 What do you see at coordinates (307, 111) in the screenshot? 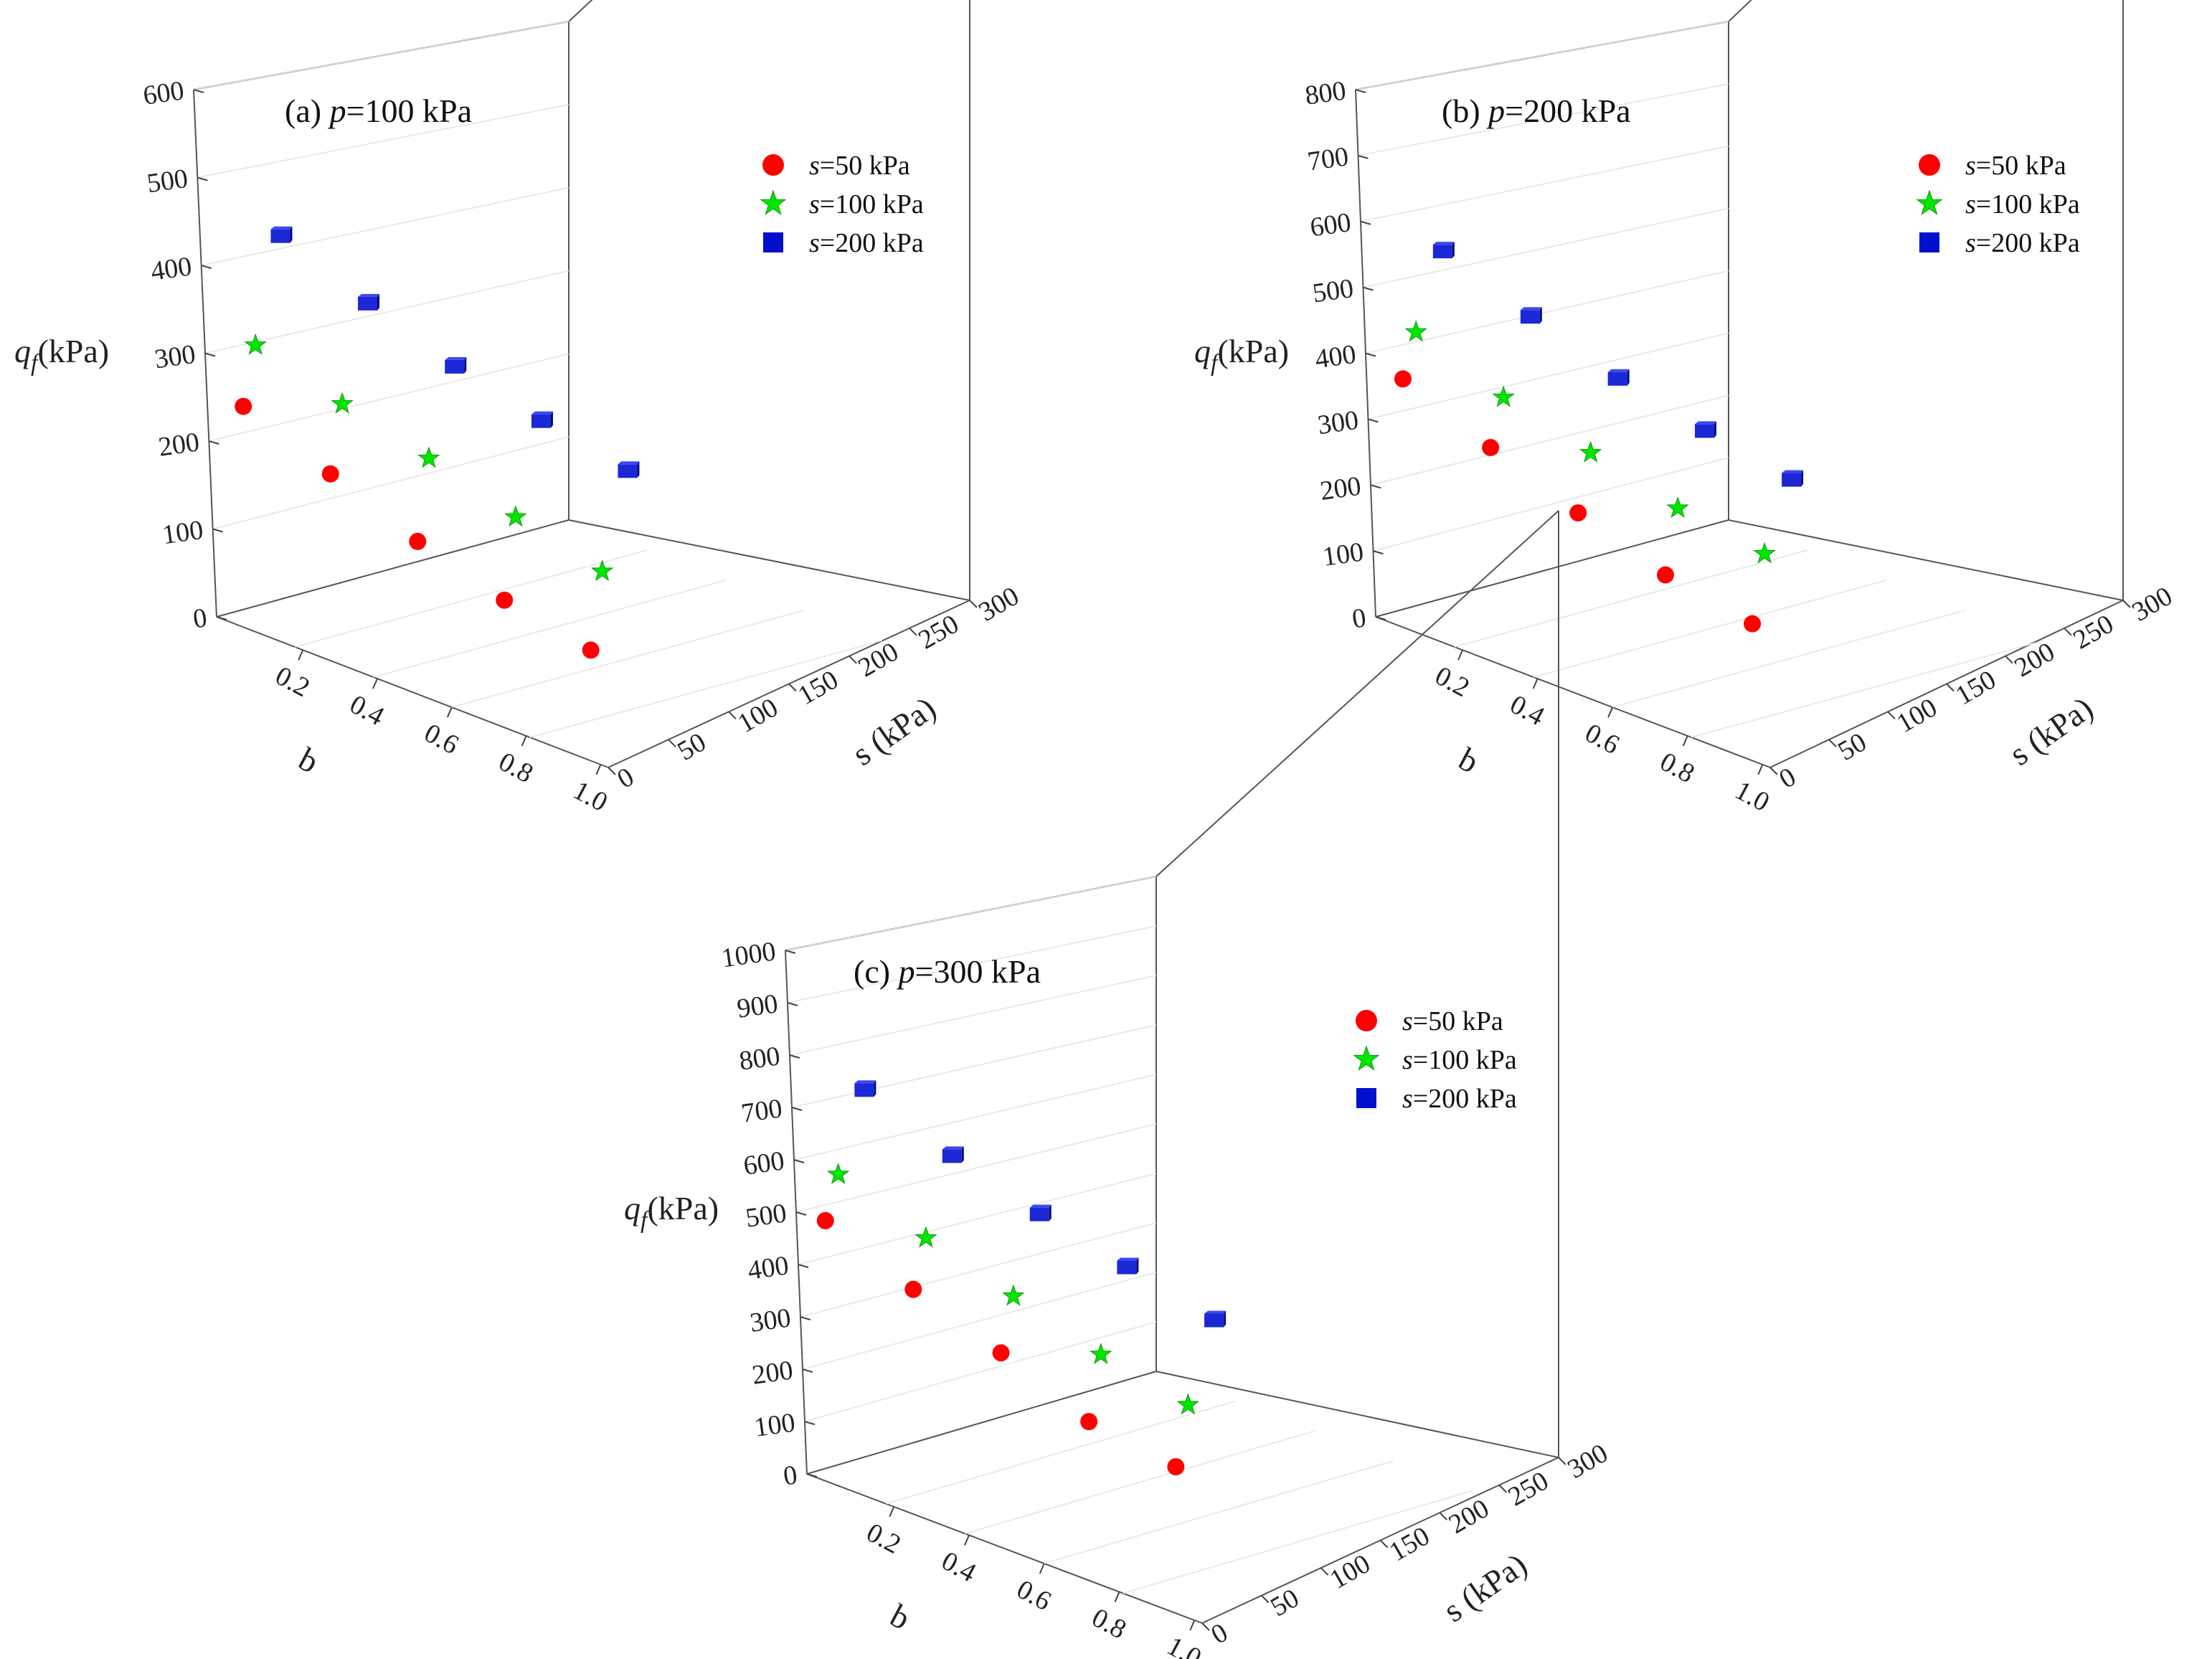
I see `panel-title-prefix: (a)` at bounding box center [307, 111].